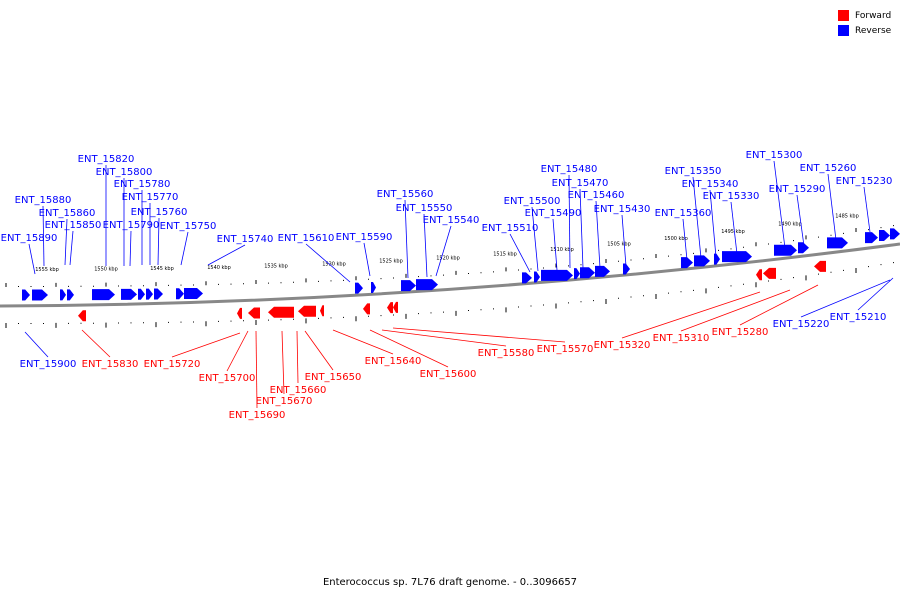 The height and width of the screenshot is (600, 900). Describe the element at coordinates (142, 184) in the screenshot. I see `gene-label-reverse: ENT_15780` at that location.